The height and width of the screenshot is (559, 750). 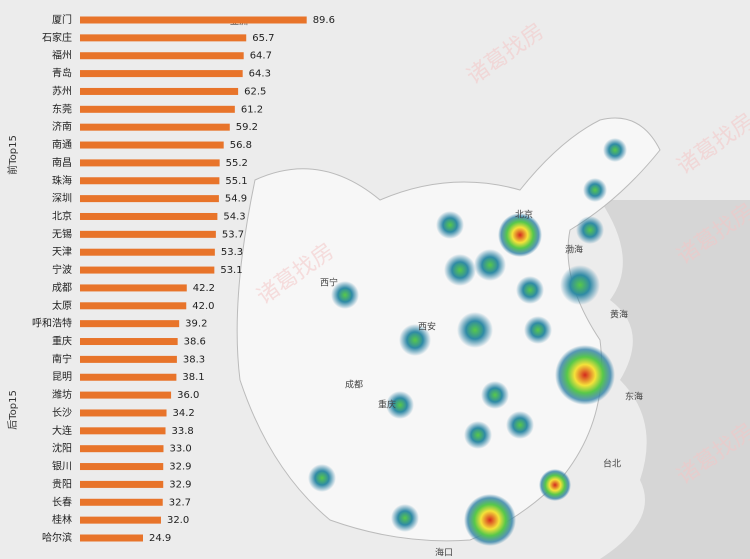 I want to click on value-label: 38.6, so click(x=195, y=342).